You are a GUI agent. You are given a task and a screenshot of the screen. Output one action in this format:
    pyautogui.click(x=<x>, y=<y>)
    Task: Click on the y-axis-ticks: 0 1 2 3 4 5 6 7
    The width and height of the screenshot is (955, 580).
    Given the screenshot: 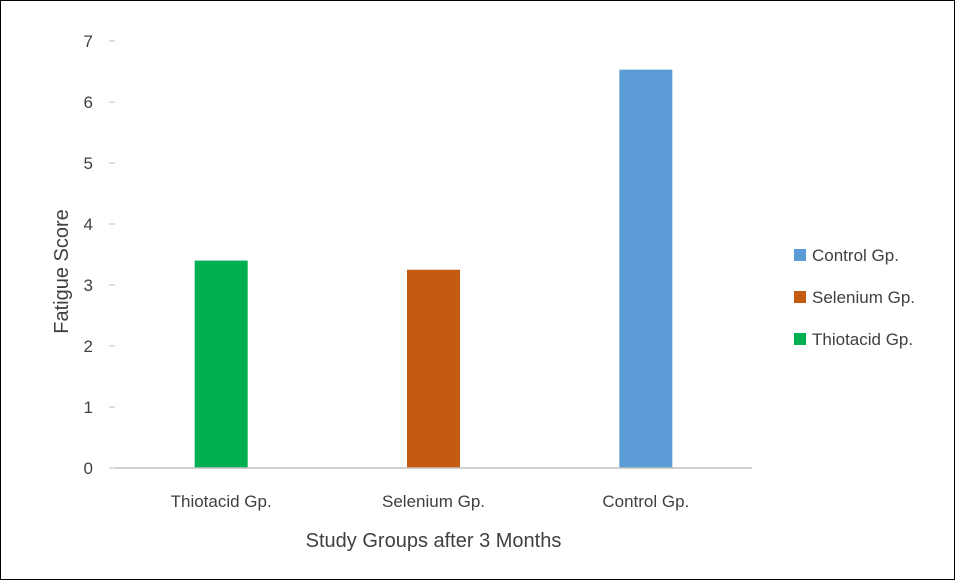 What is the action you would take?
    pyautogui.click(x=99, y=255)
    